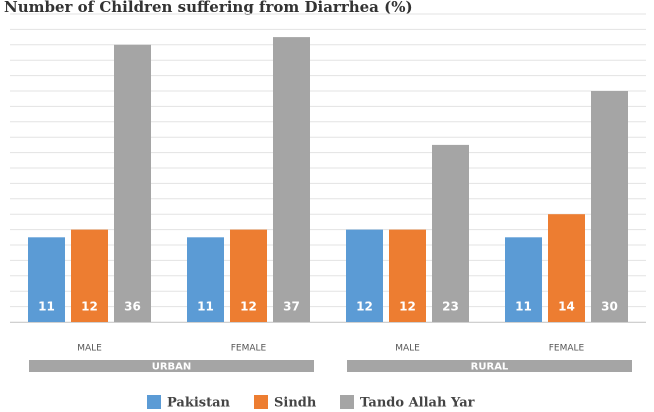 The height and width of the screenshot is (412, 654). What do you see at coordinates (417, 403) in the screenshot?
I see `legend-label: Tando Allah Yar` at bounding box center [417, 403].